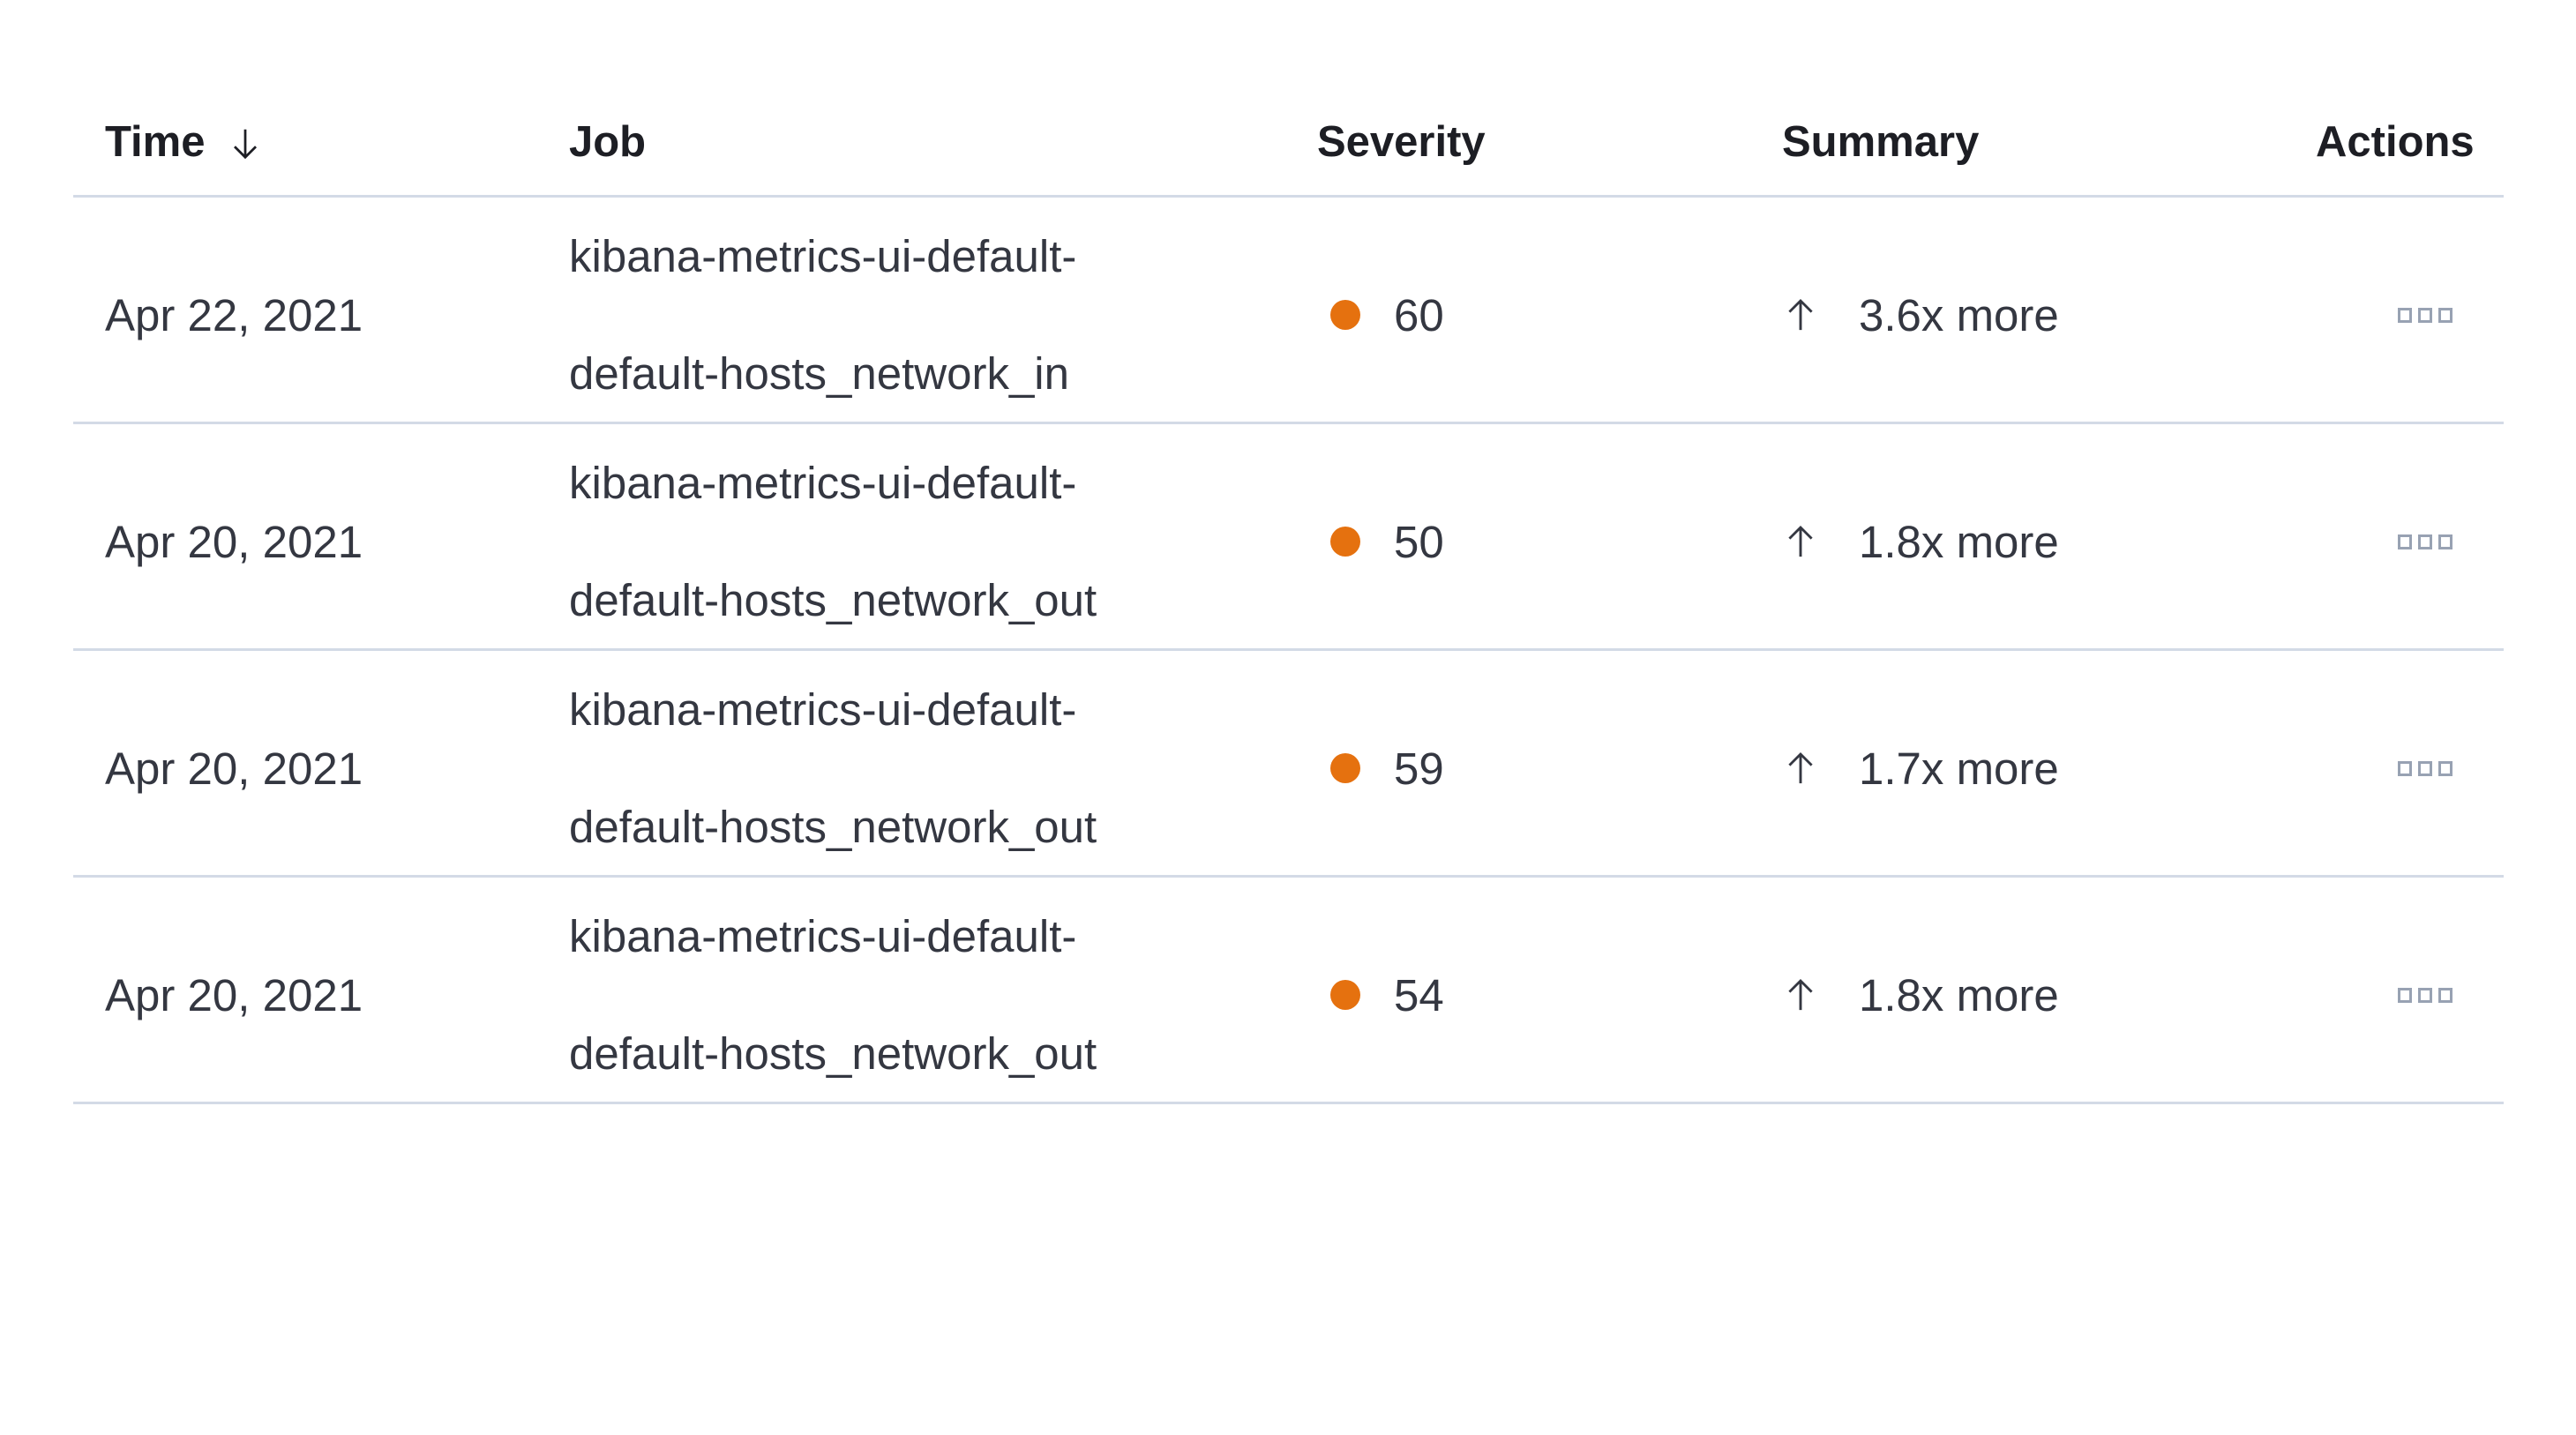  I want to click on severity-value: 50, so click(1419, 541).